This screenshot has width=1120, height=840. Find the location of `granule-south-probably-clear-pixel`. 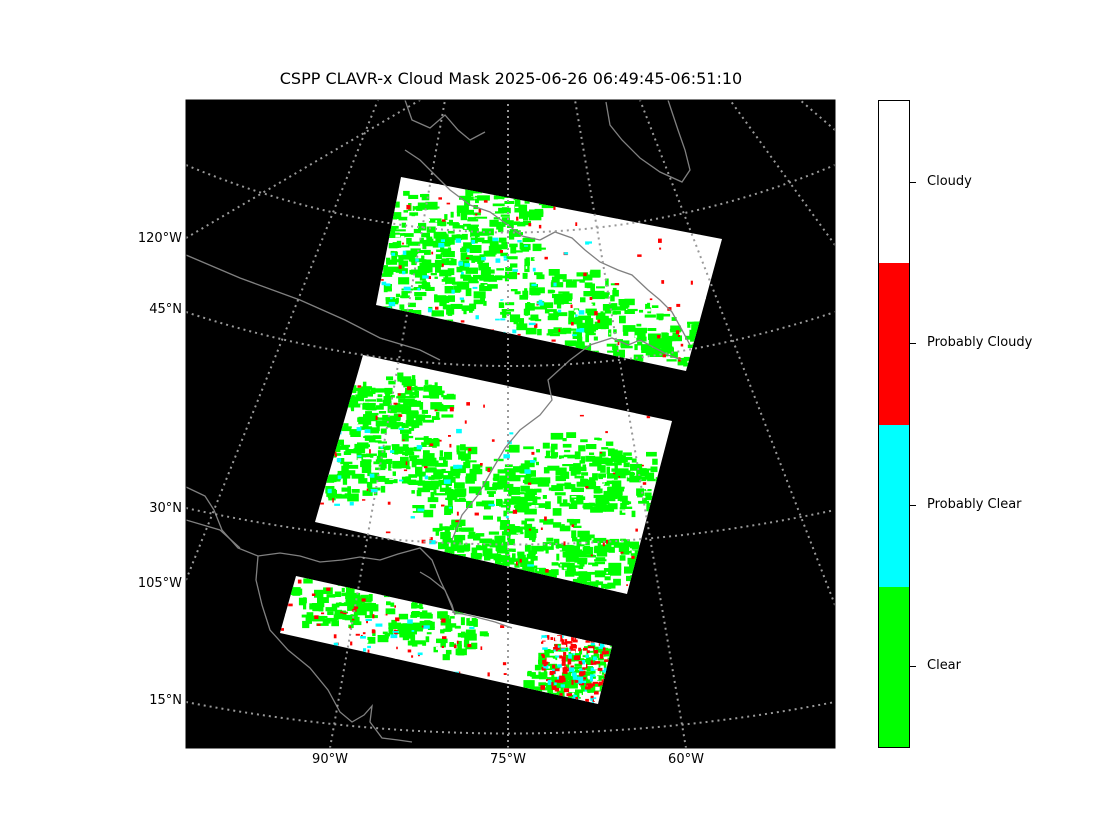

granule-south-probably-clear-pixel is located at coordinates (472, 627).